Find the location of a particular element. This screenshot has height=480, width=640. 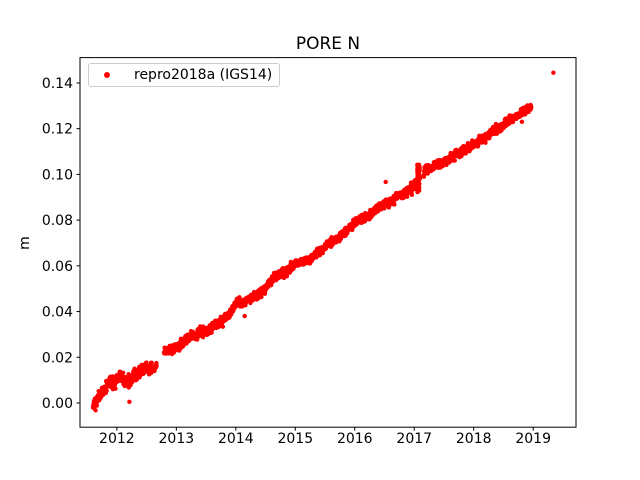

y-tick-label: 0.06 is located at coordinates (57, 267).